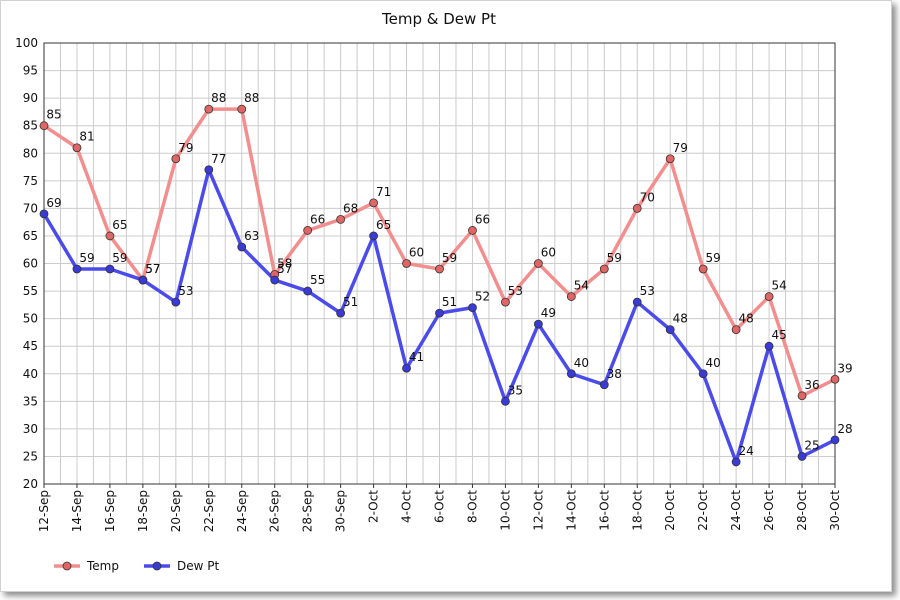 The image size is (900, 600). Describe the element at coordinates (515, 291) in the screenshot. I see `data-label-temp: 53` at that location.